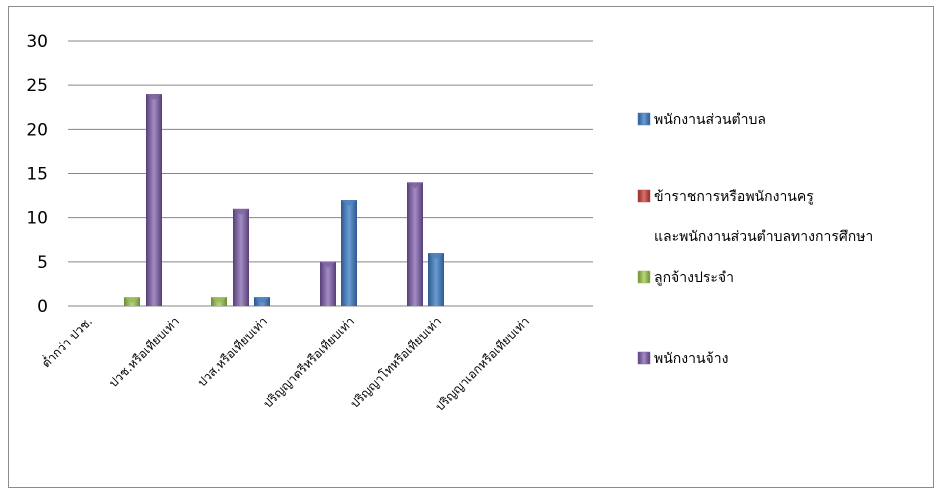  I want to click on y-tick-label: 5, so click(42, 263).